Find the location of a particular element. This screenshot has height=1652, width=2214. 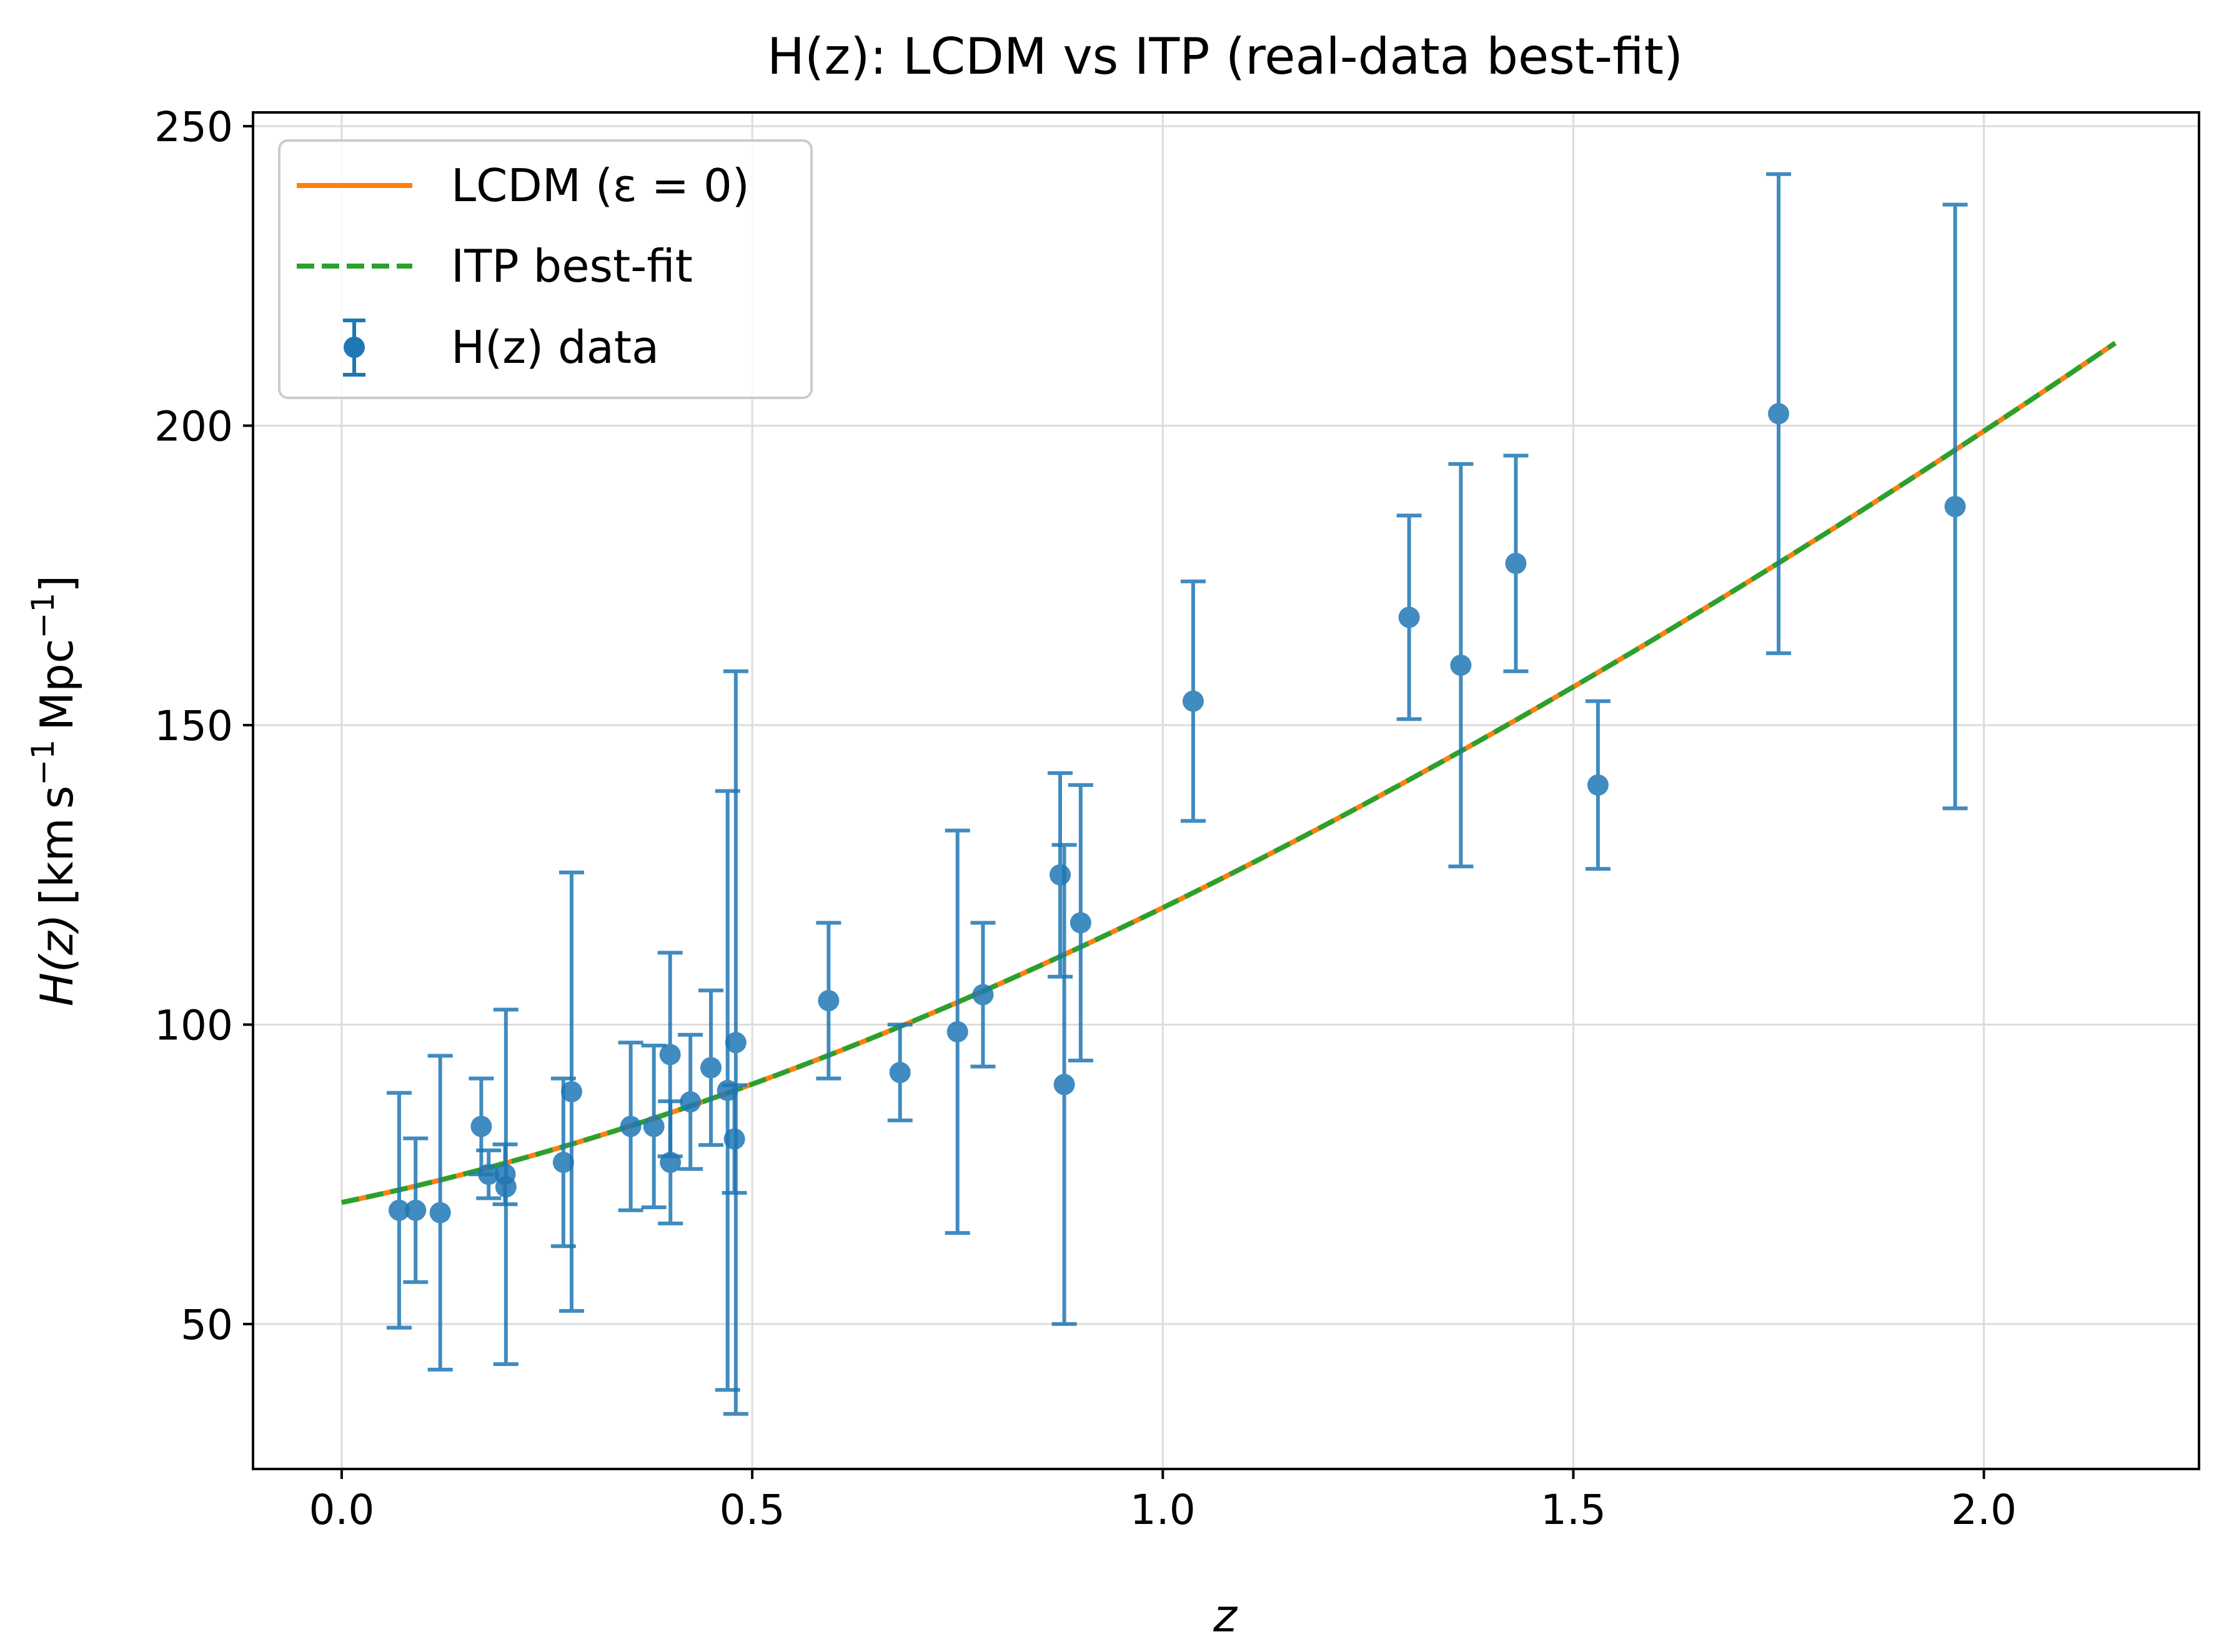

y-tick-label: 150 is located at coordinates (193, 726).